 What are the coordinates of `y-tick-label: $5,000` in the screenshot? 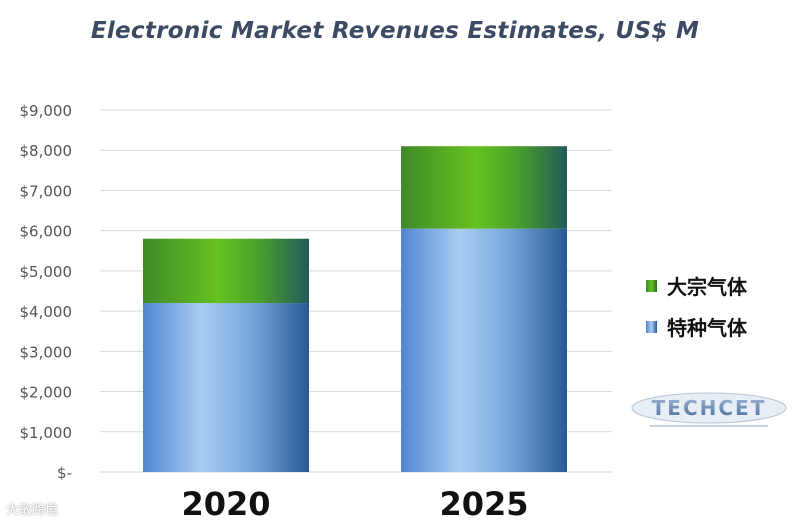 It's located at (46, 272).